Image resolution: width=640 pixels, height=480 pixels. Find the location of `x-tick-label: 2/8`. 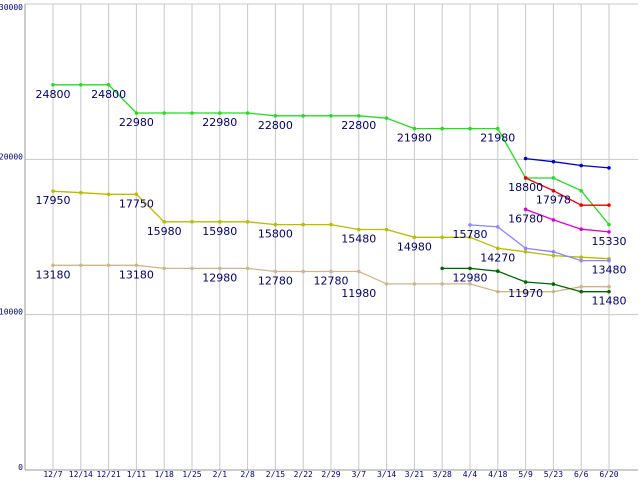

x-tick-label: 2/8 is located at coordinates (247, 474).